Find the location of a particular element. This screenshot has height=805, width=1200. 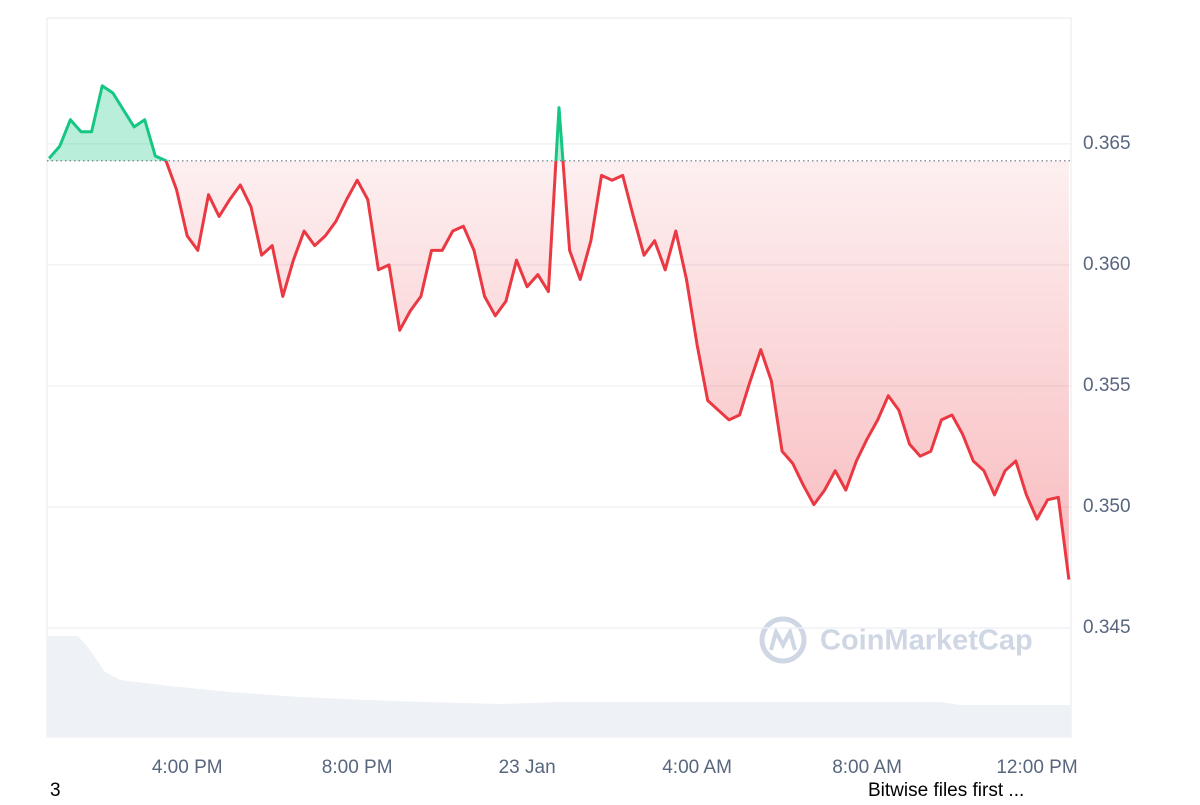

x-tick-label: 12:00 PM is located at coordinates (1036, 767).